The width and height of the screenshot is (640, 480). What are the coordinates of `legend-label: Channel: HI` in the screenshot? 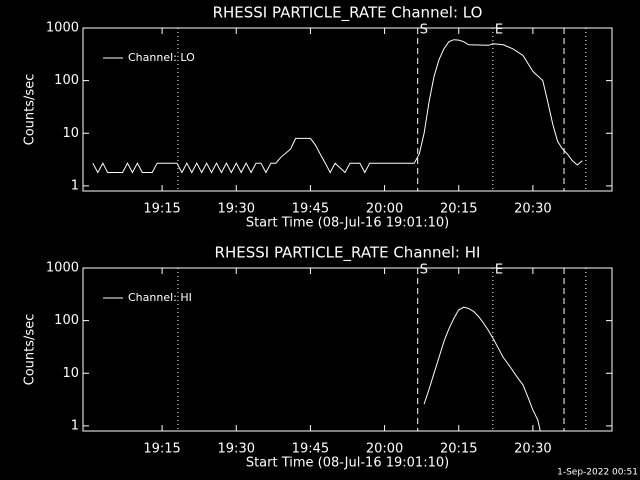 It's located at (160, 297).